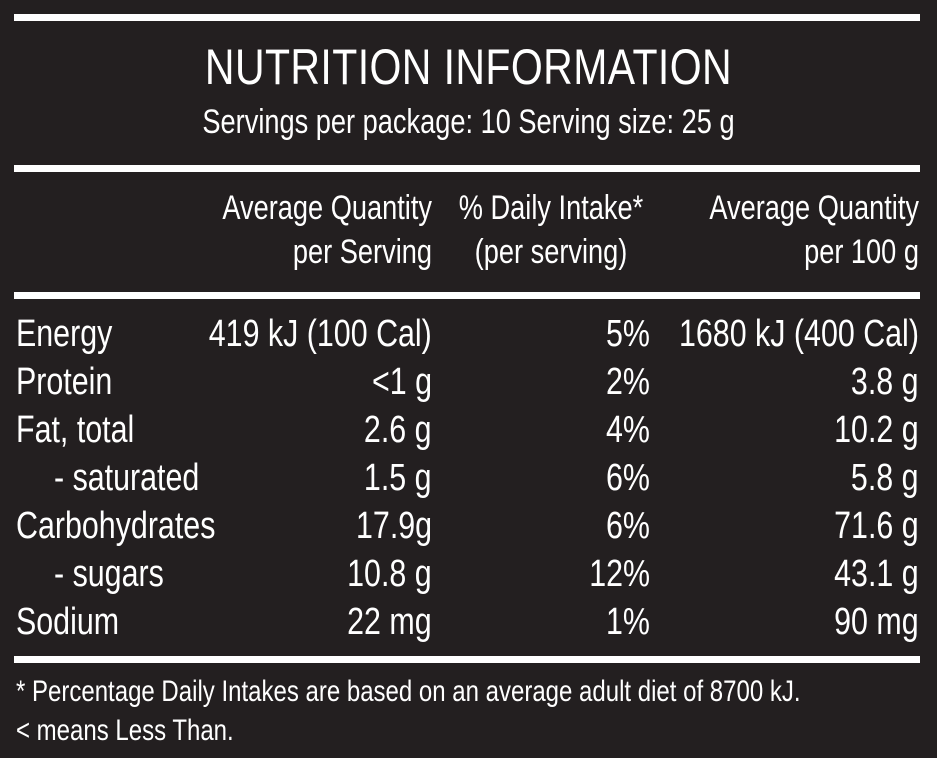  Describe the element at coordinates (272, 230) in the screenshot. I see `header-per-serving: Average Quantity per Serving` at that location.